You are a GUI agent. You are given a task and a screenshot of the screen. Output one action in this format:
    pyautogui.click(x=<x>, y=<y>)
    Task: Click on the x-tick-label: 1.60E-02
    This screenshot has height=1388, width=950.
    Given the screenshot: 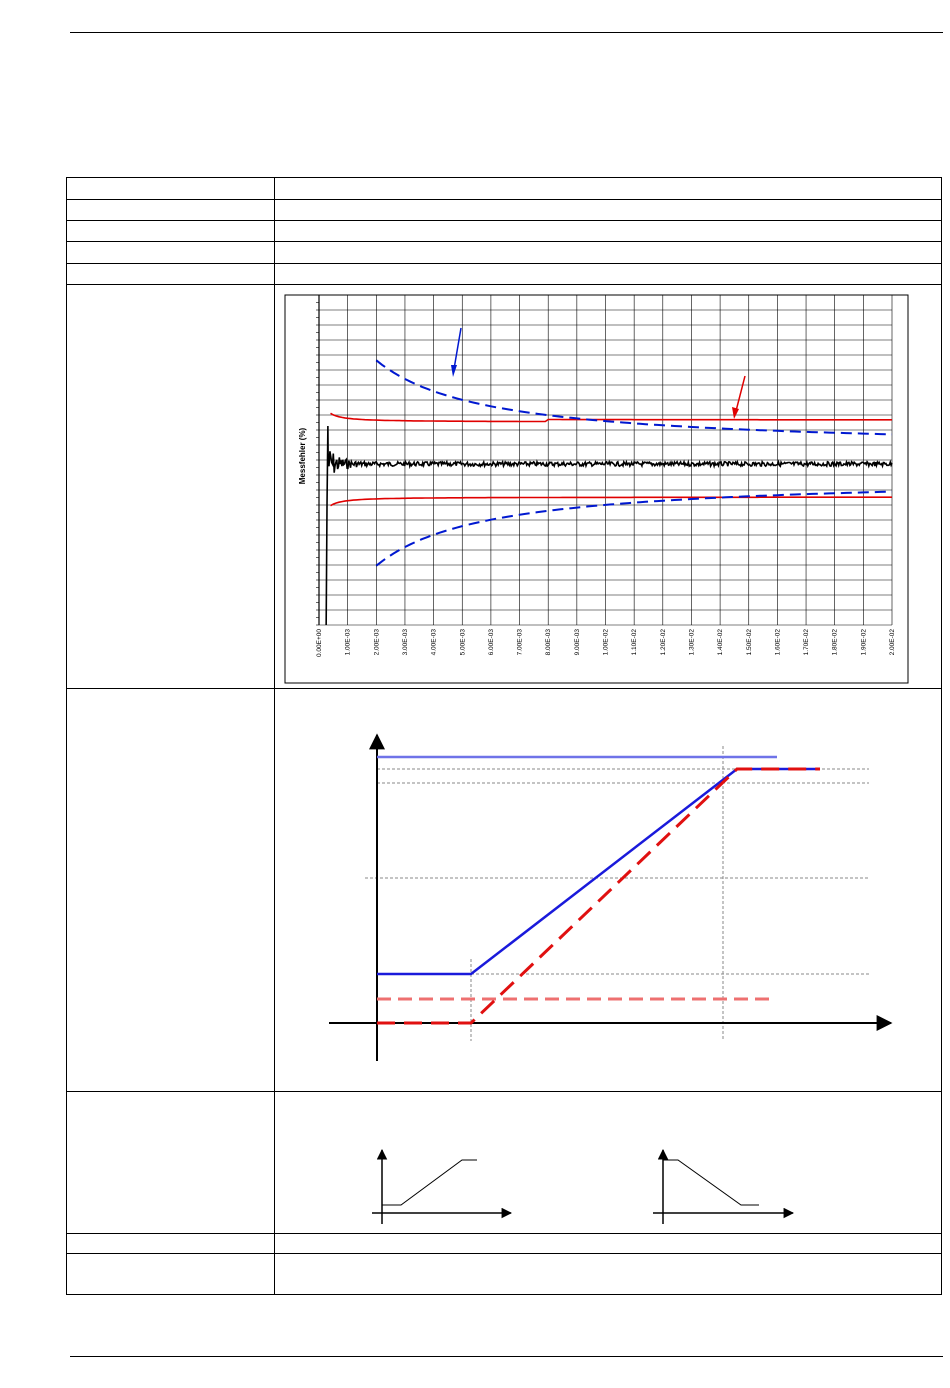 What is the action you would take?
    pyautogui.click(x=777, y=642)
    